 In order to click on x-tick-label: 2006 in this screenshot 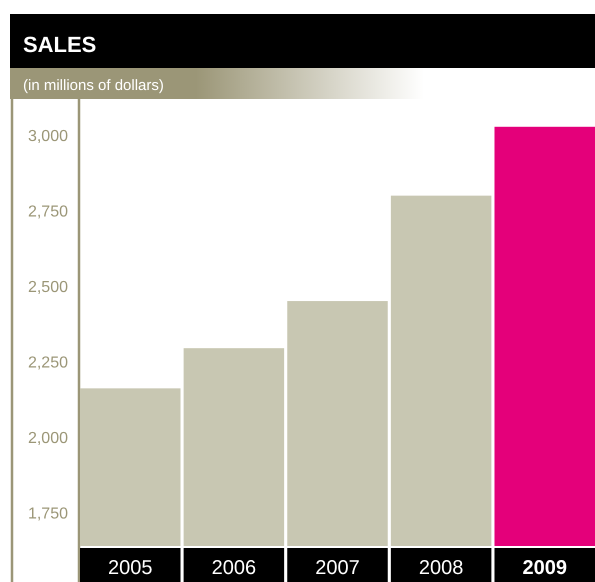, I will do `click(234, 568)`.